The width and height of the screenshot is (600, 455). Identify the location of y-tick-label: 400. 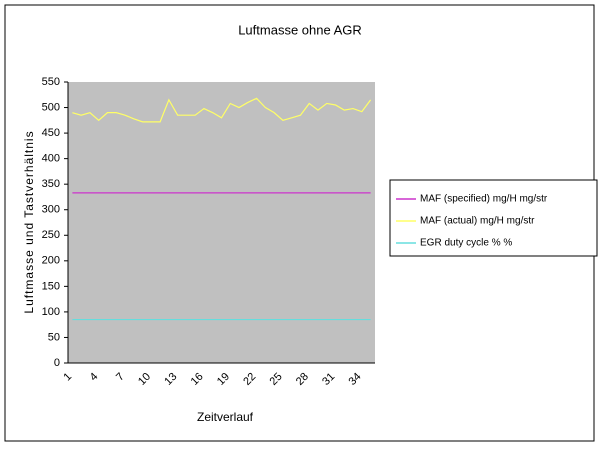
(51, 159).